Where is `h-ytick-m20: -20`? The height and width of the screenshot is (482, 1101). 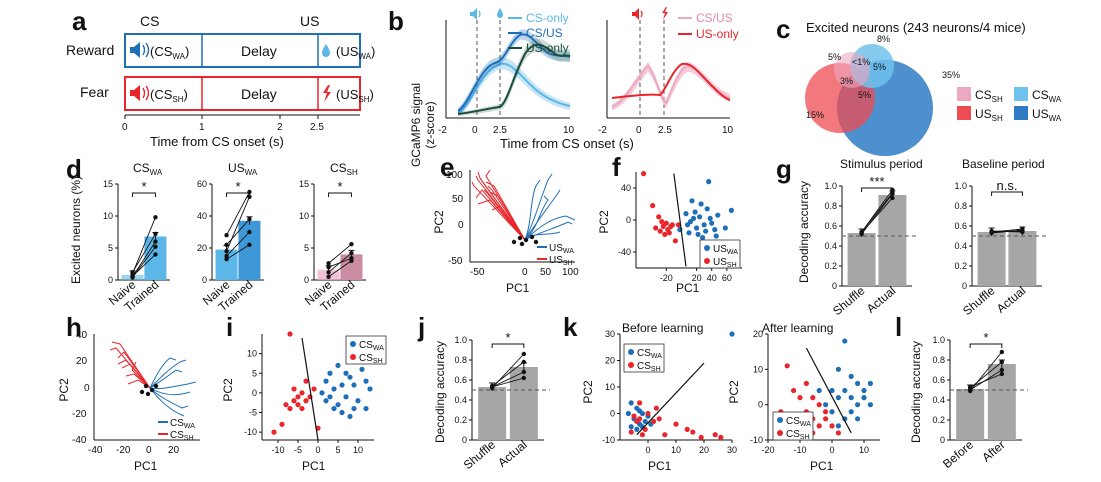 h-ytick-m20: -20 is located at coordinates (79, 414).